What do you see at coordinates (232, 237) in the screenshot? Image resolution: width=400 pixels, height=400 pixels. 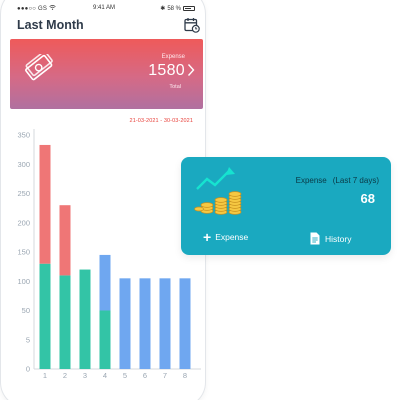 I see `add-expense-label: Expense` at bounding box center [232, 237].